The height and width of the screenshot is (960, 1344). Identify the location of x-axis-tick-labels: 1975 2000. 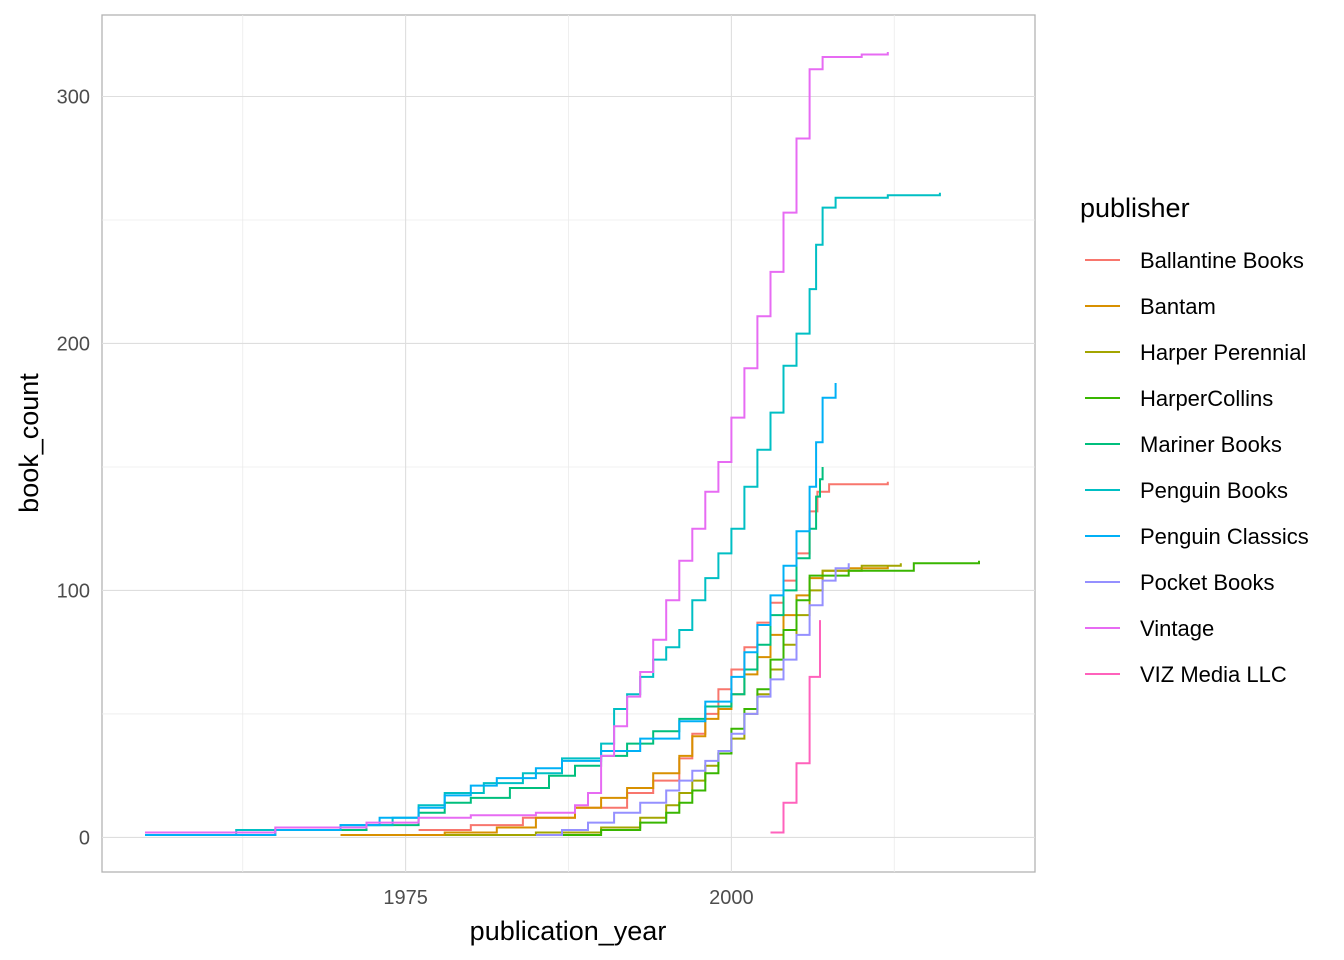
(568, 898).